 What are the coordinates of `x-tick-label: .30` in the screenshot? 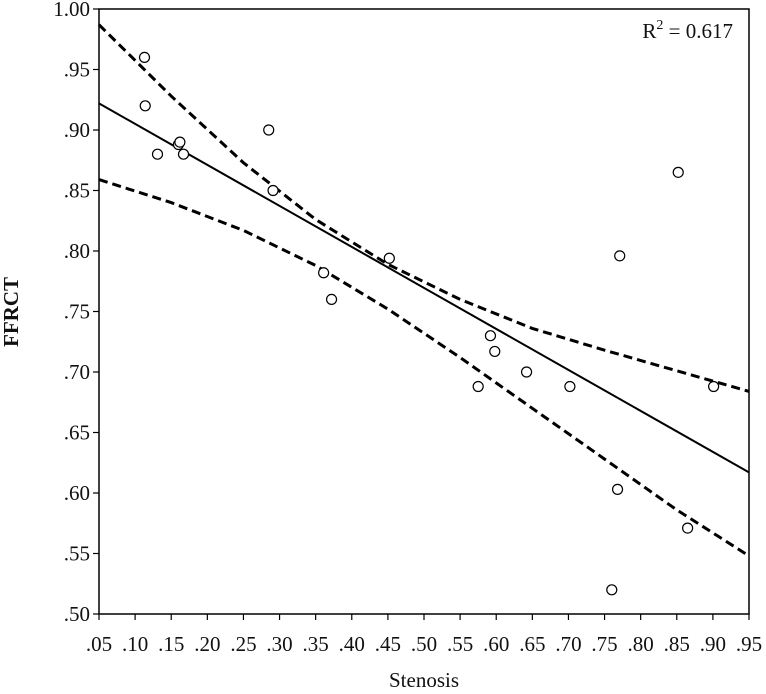 It's located at (279, 644).